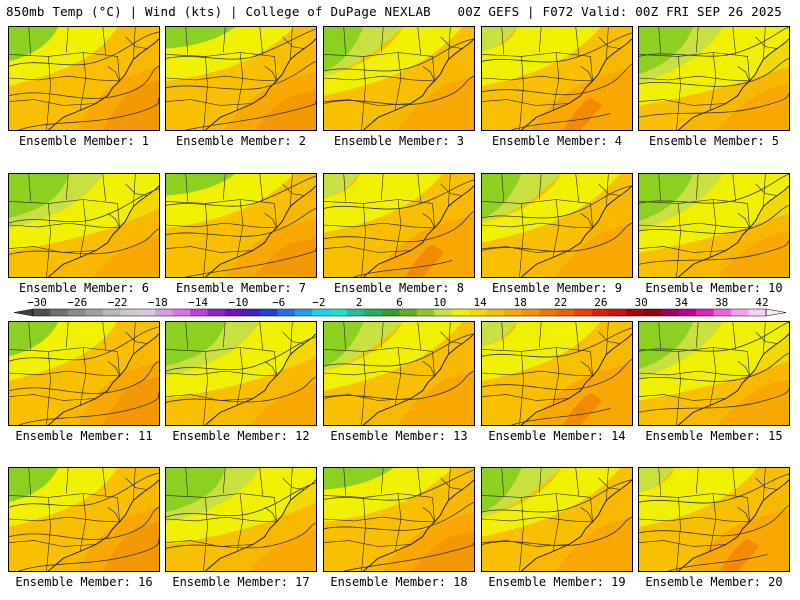 This screenshot has width=800, height=600. What do you see at coordinates (399, 436) in the screenshot?
I see `ensemble-member-label: Ensemble Member: 13` at bounding box center [399, 436].